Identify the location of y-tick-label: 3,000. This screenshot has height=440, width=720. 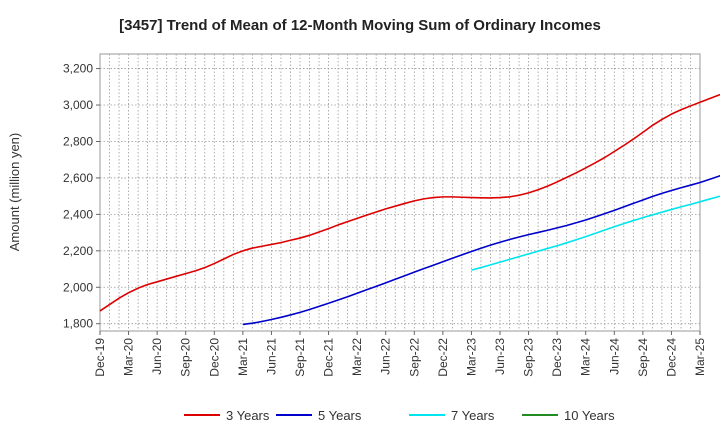
(78, 105).